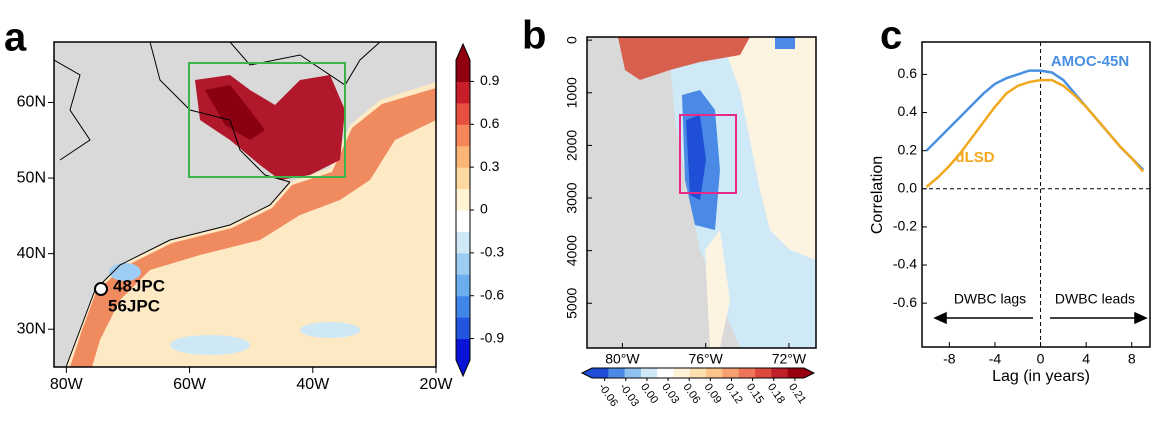  Describe the element at coordinates (134, 305) in the screenshot. I see `site-label: 56JPC` at that location.